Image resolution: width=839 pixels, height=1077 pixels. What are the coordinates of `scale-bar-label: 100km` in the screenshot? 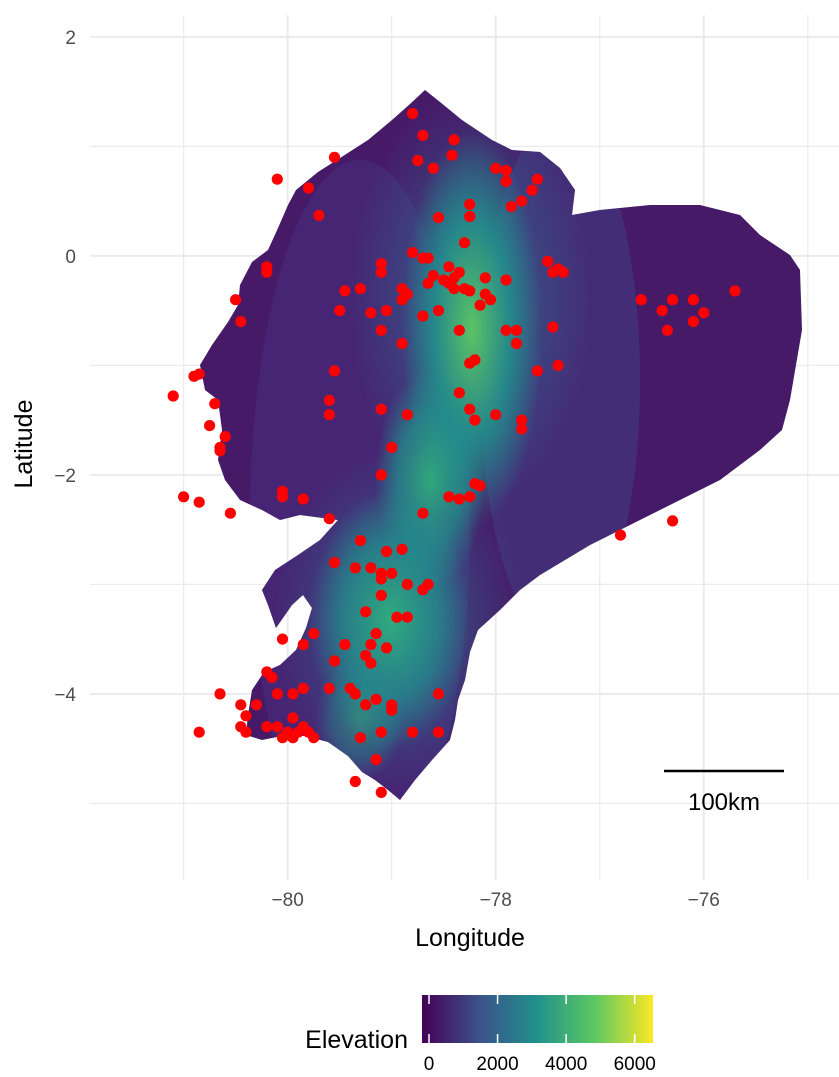 It's located at (724, 802).